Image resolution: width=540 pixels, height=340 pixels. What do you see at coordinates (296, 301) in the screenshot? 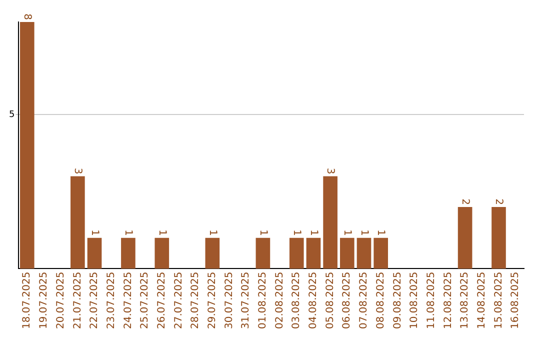
I see `x-tick-label: 03.08.2025` at bounding box center [296, 301].